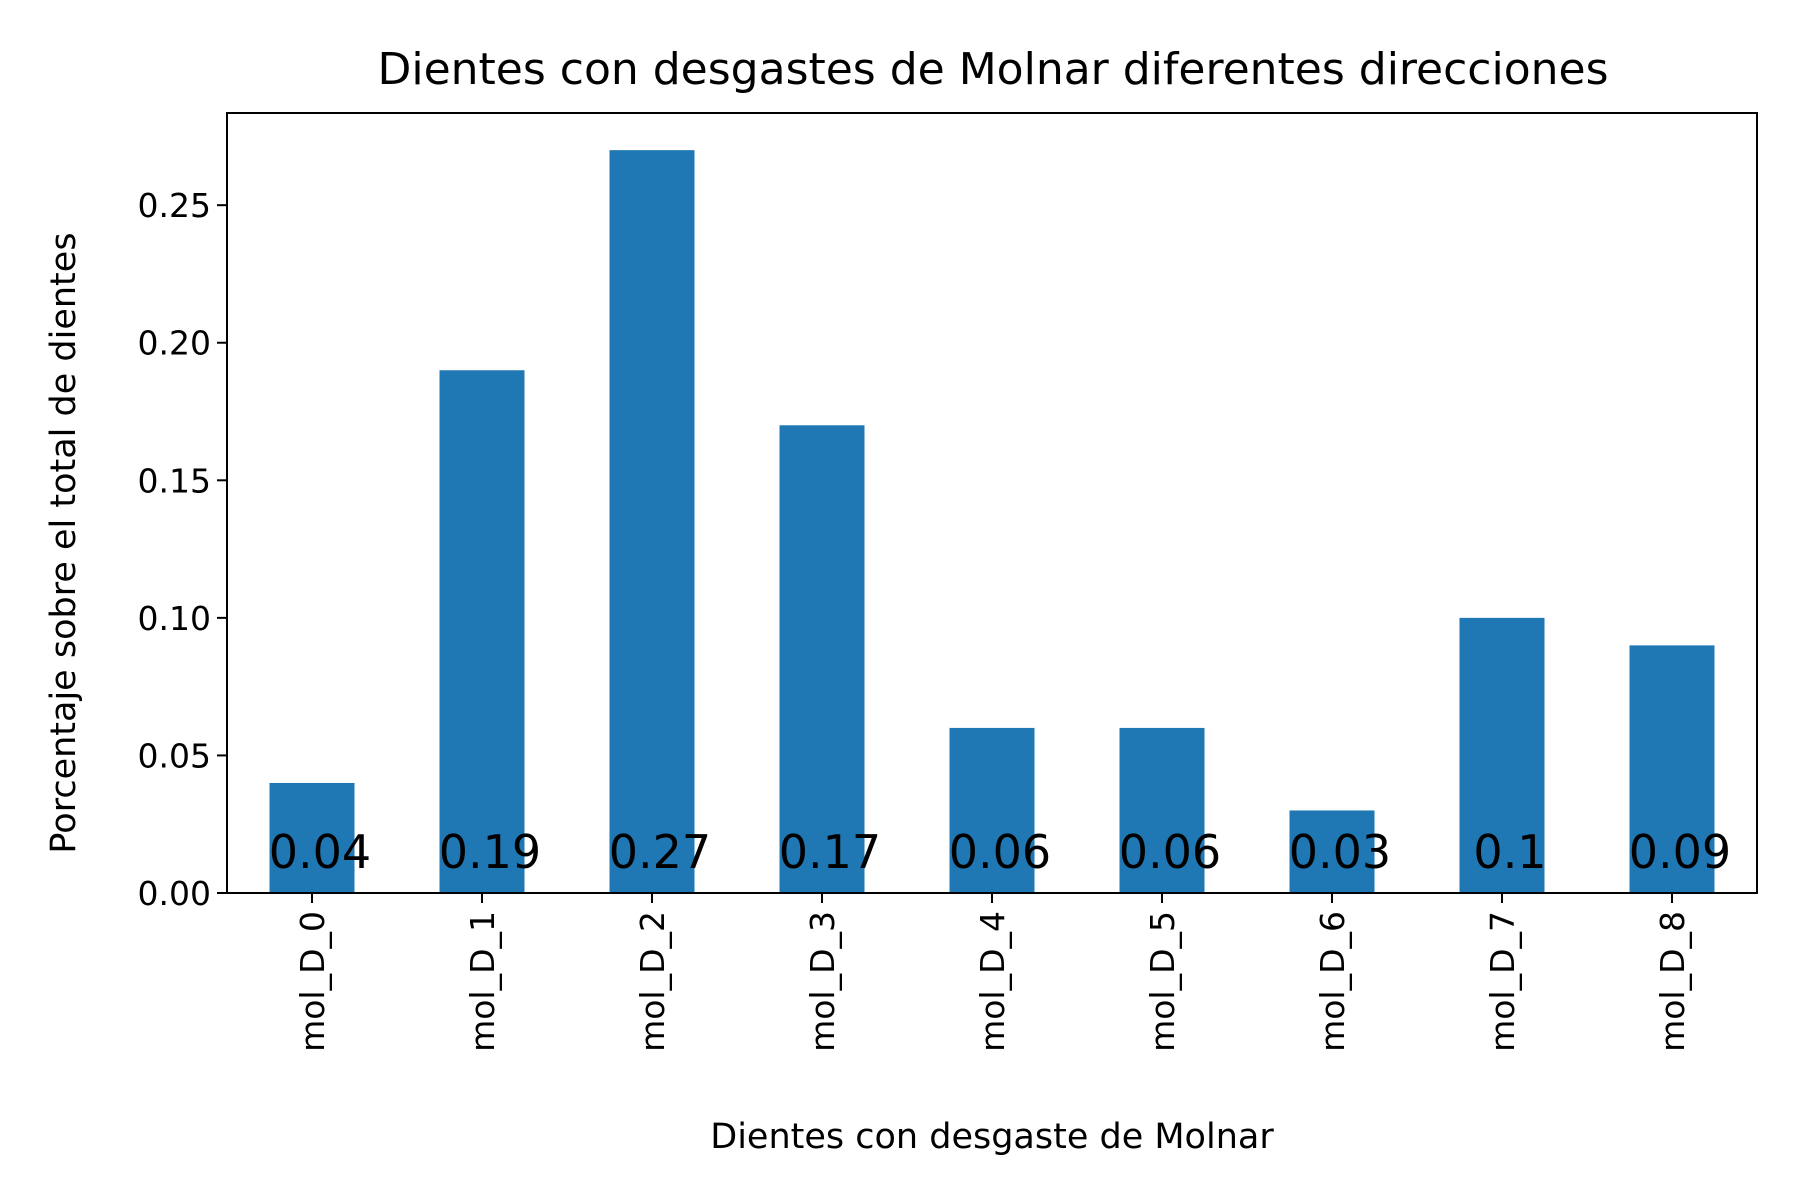 This screenshot has width=1800, height=1200. What do you see at coordinates (830, 852) in the screenshot?
I see `value-label-mol_D_3: 0.17` at bounding box center [830, 852].